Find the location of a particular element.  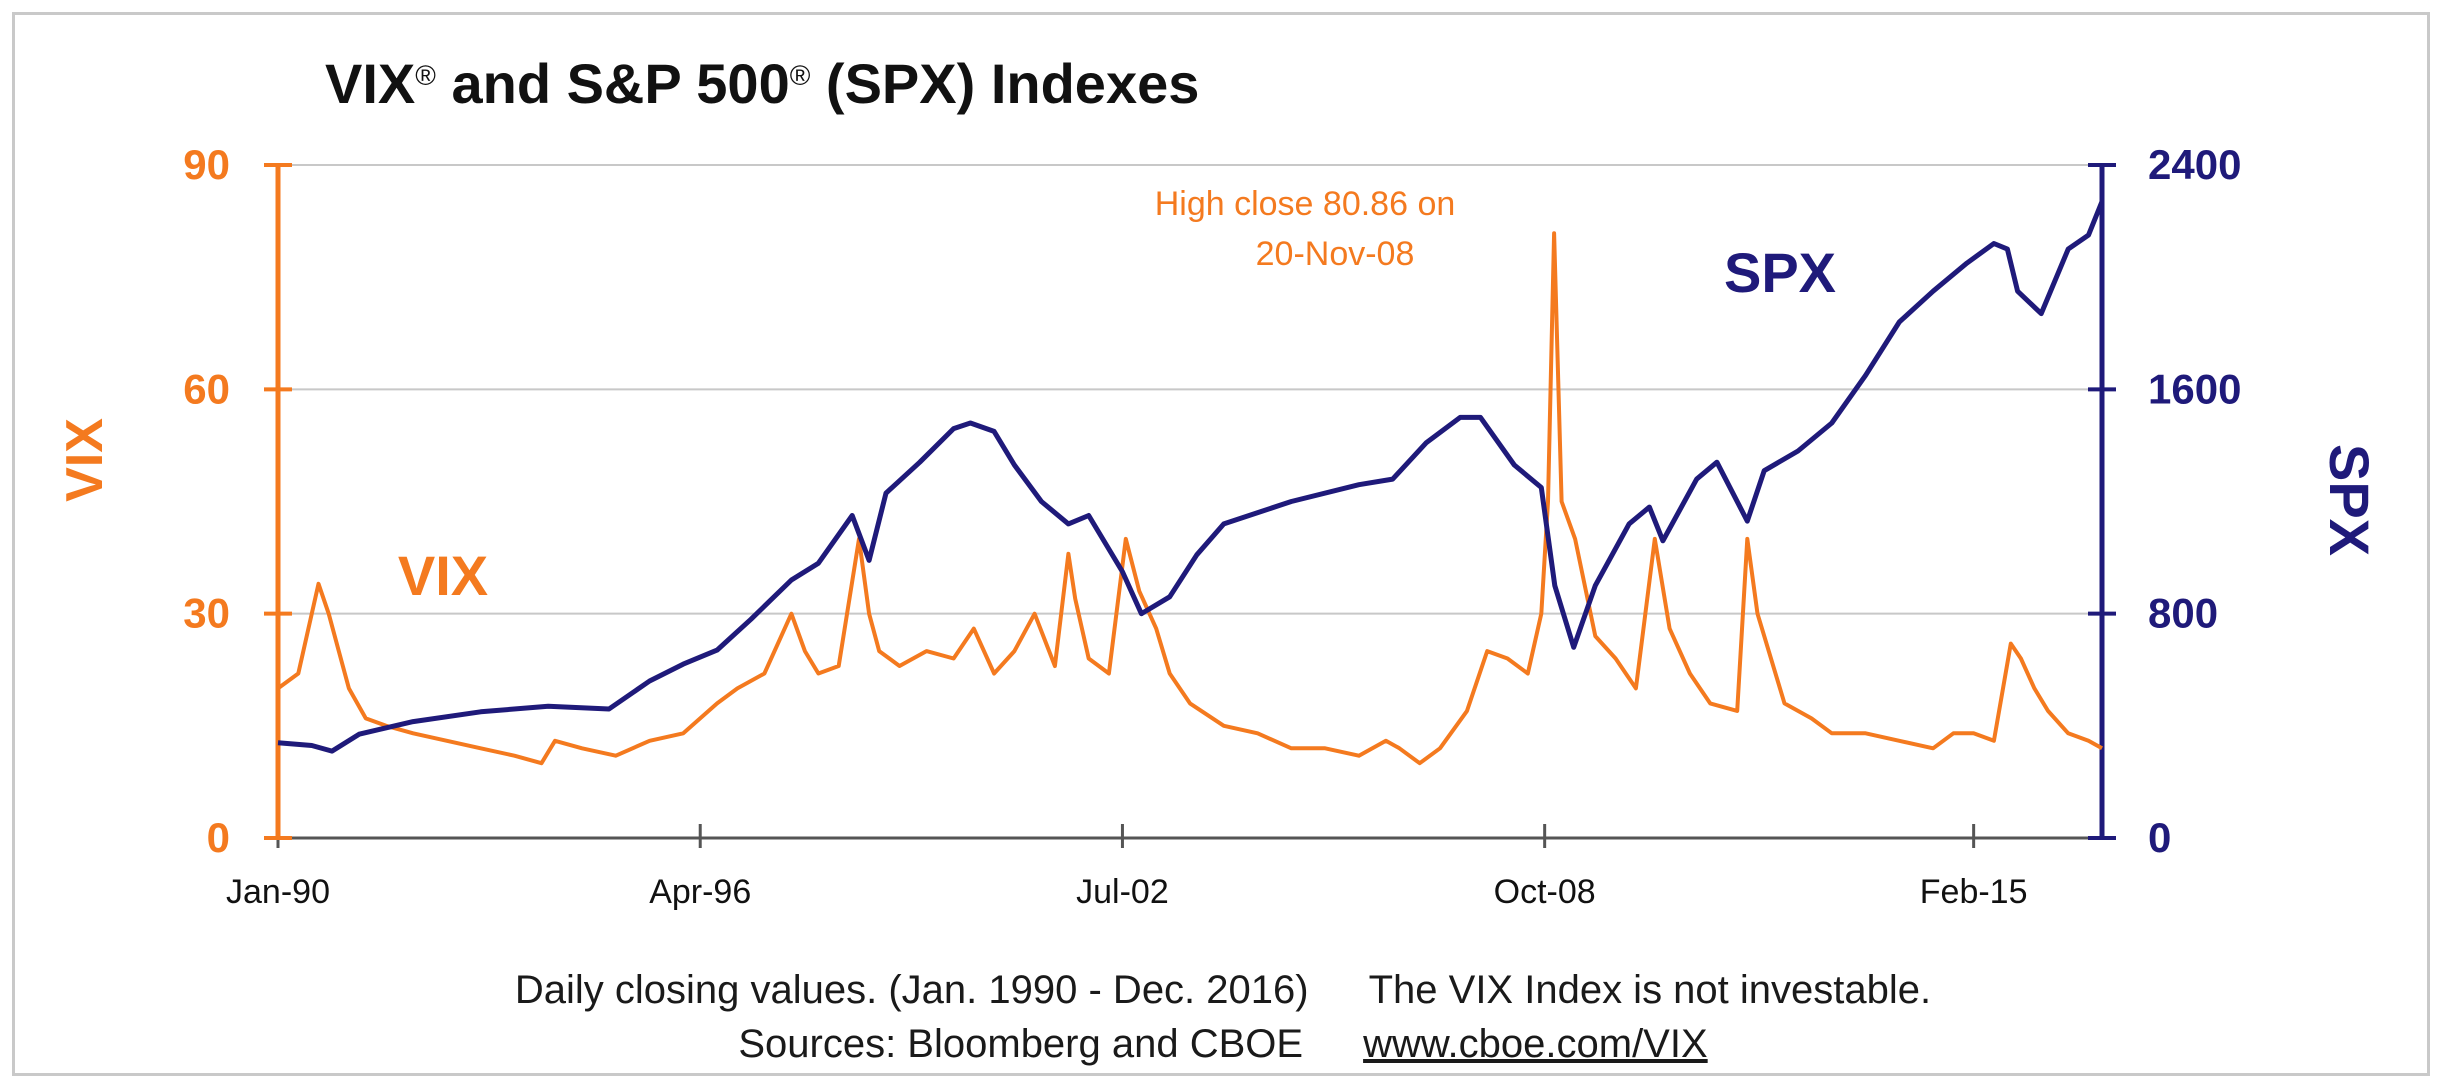

title-part-0: VIX is located at coordinates (370, 83).